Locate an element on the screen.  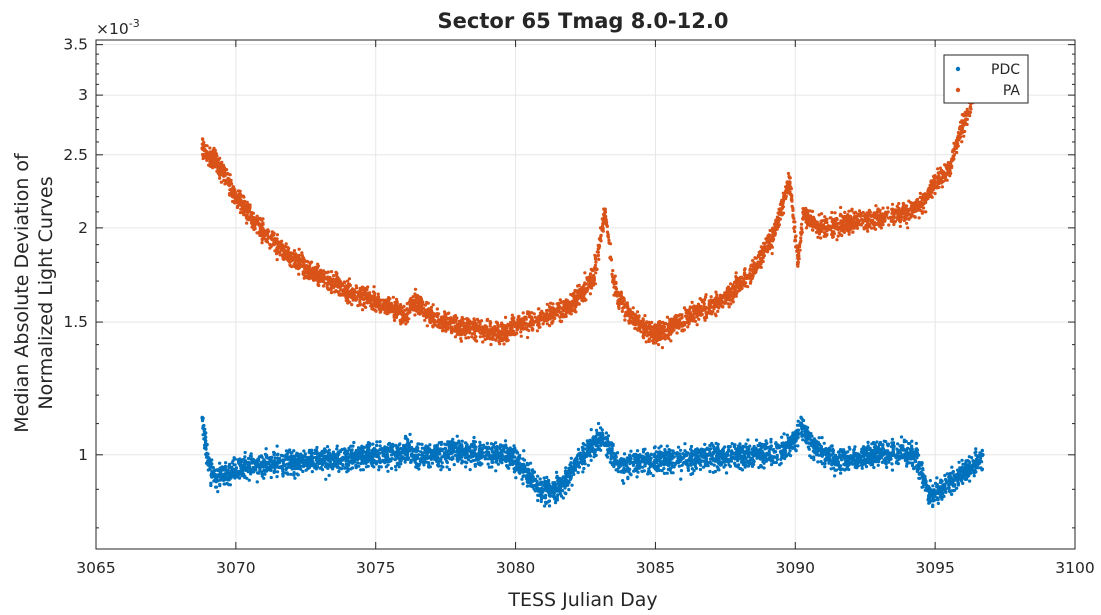
y-tick-label: 3 is located at coordinates (83, 95).